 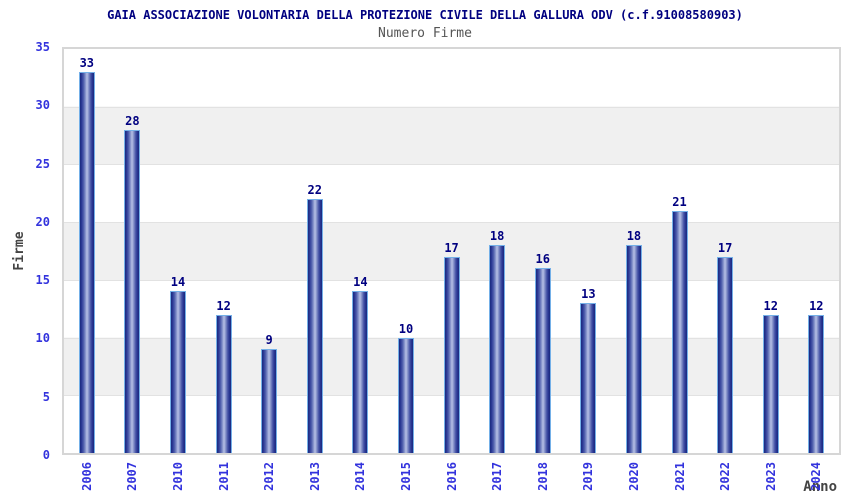 What do you see at coordinates (46, 455) in the screenshot?
I see `y-tick-label: 0` at bounding box center [46, 455].